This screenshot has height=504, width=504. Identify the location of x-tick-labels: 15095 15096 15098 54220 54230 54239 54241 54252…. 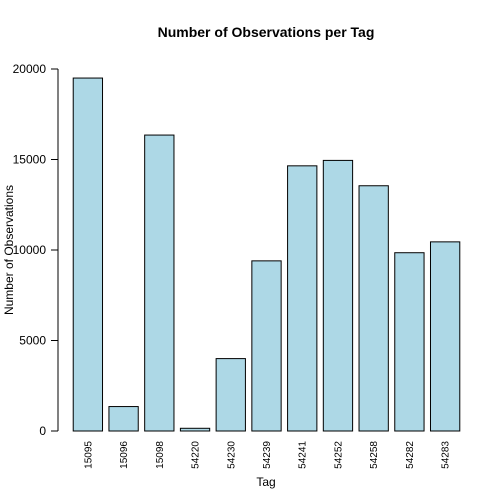
(267, 455).